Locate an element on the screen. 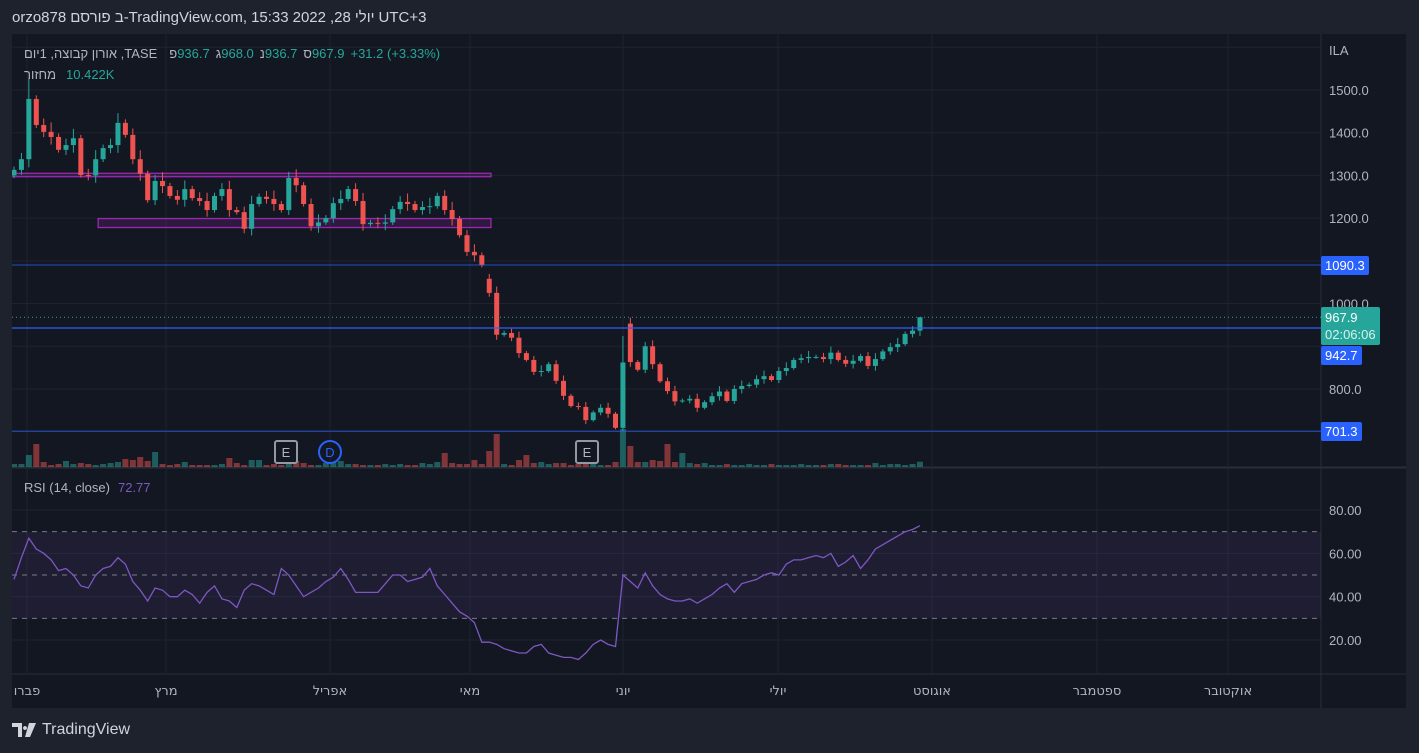  header-token: ב-TradingView.com, is located at coordinates (181, 17).